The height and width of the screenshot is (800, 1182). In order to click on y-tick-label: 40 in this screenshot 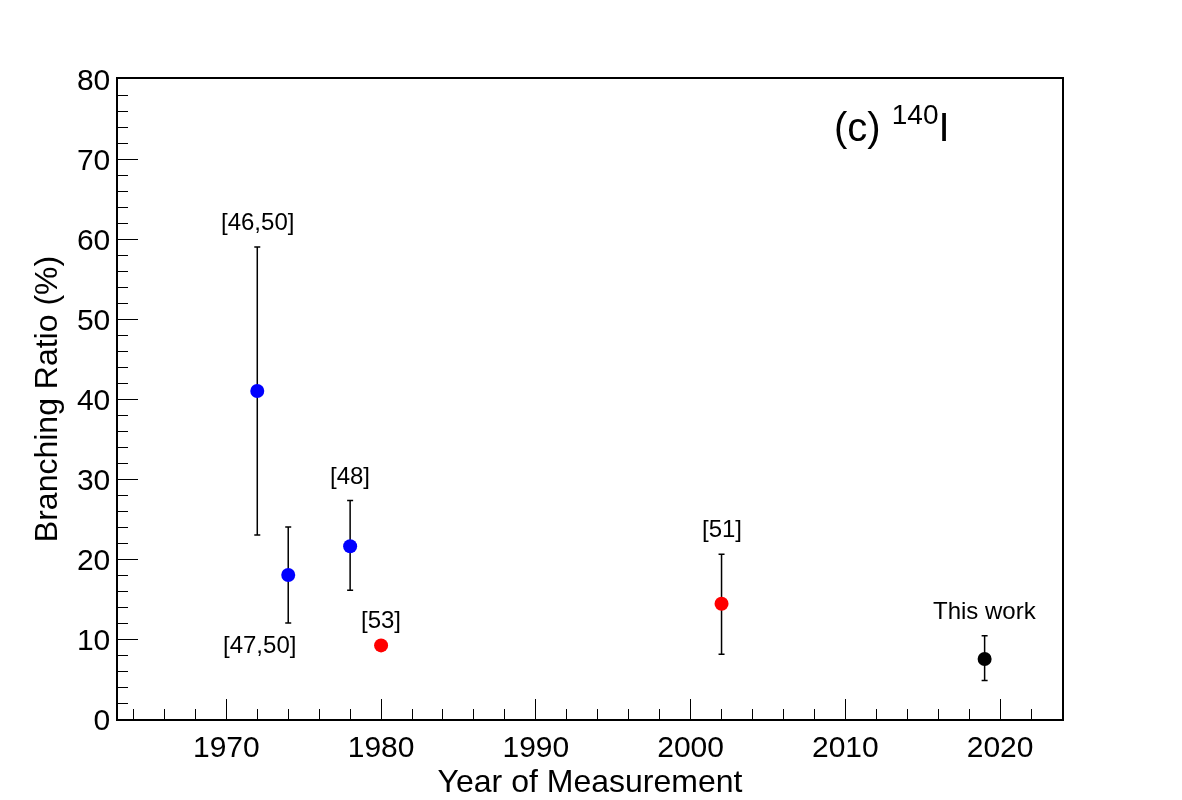, I will do `click(93, 399)`.